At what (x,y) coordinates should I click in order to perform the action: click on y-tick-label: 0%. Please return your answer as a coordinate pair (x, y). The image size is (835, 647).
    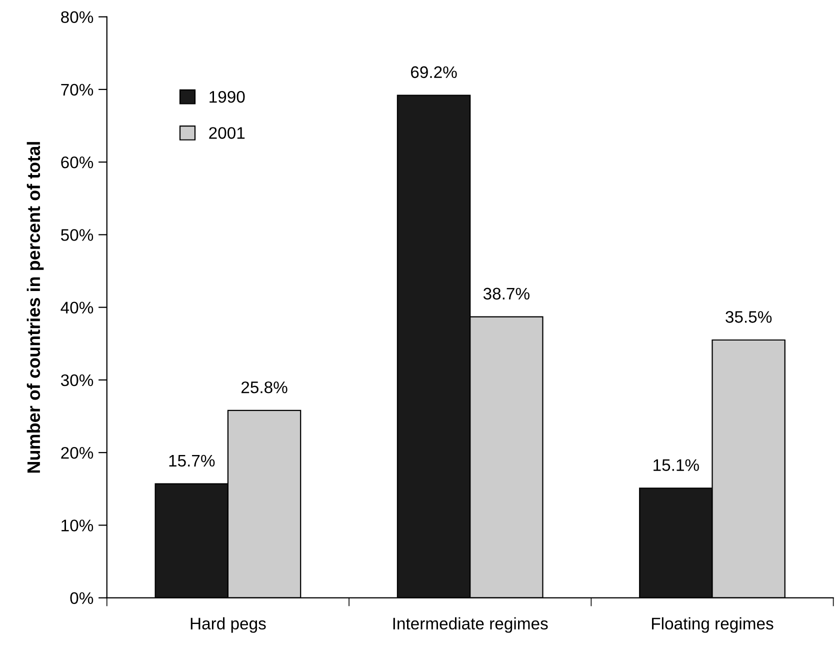
    Looking at the image, I should click on (82, 598).